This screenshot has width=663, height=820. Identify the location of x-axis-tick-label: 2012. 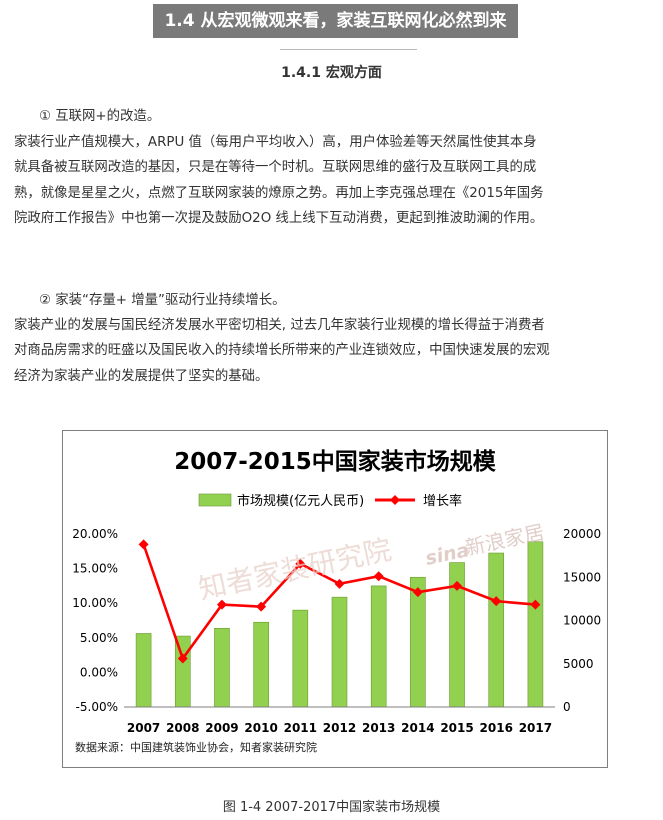
(339, 728).